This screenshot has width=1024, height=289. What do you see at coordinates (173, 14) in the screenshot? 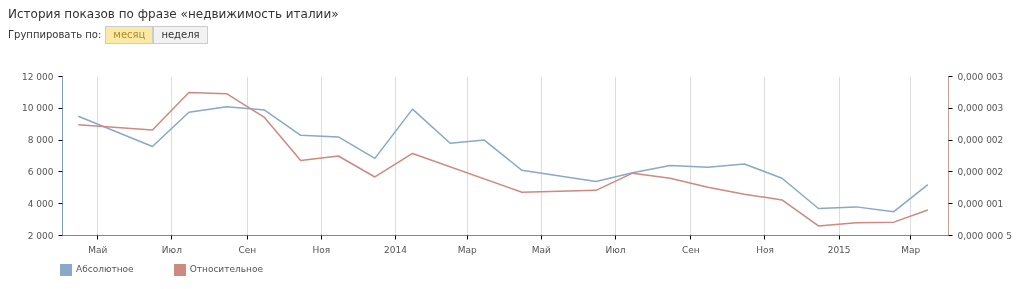
I see `chart-title: История показов по фразе «недвижимость италии»` at bounding box center [173, 14].